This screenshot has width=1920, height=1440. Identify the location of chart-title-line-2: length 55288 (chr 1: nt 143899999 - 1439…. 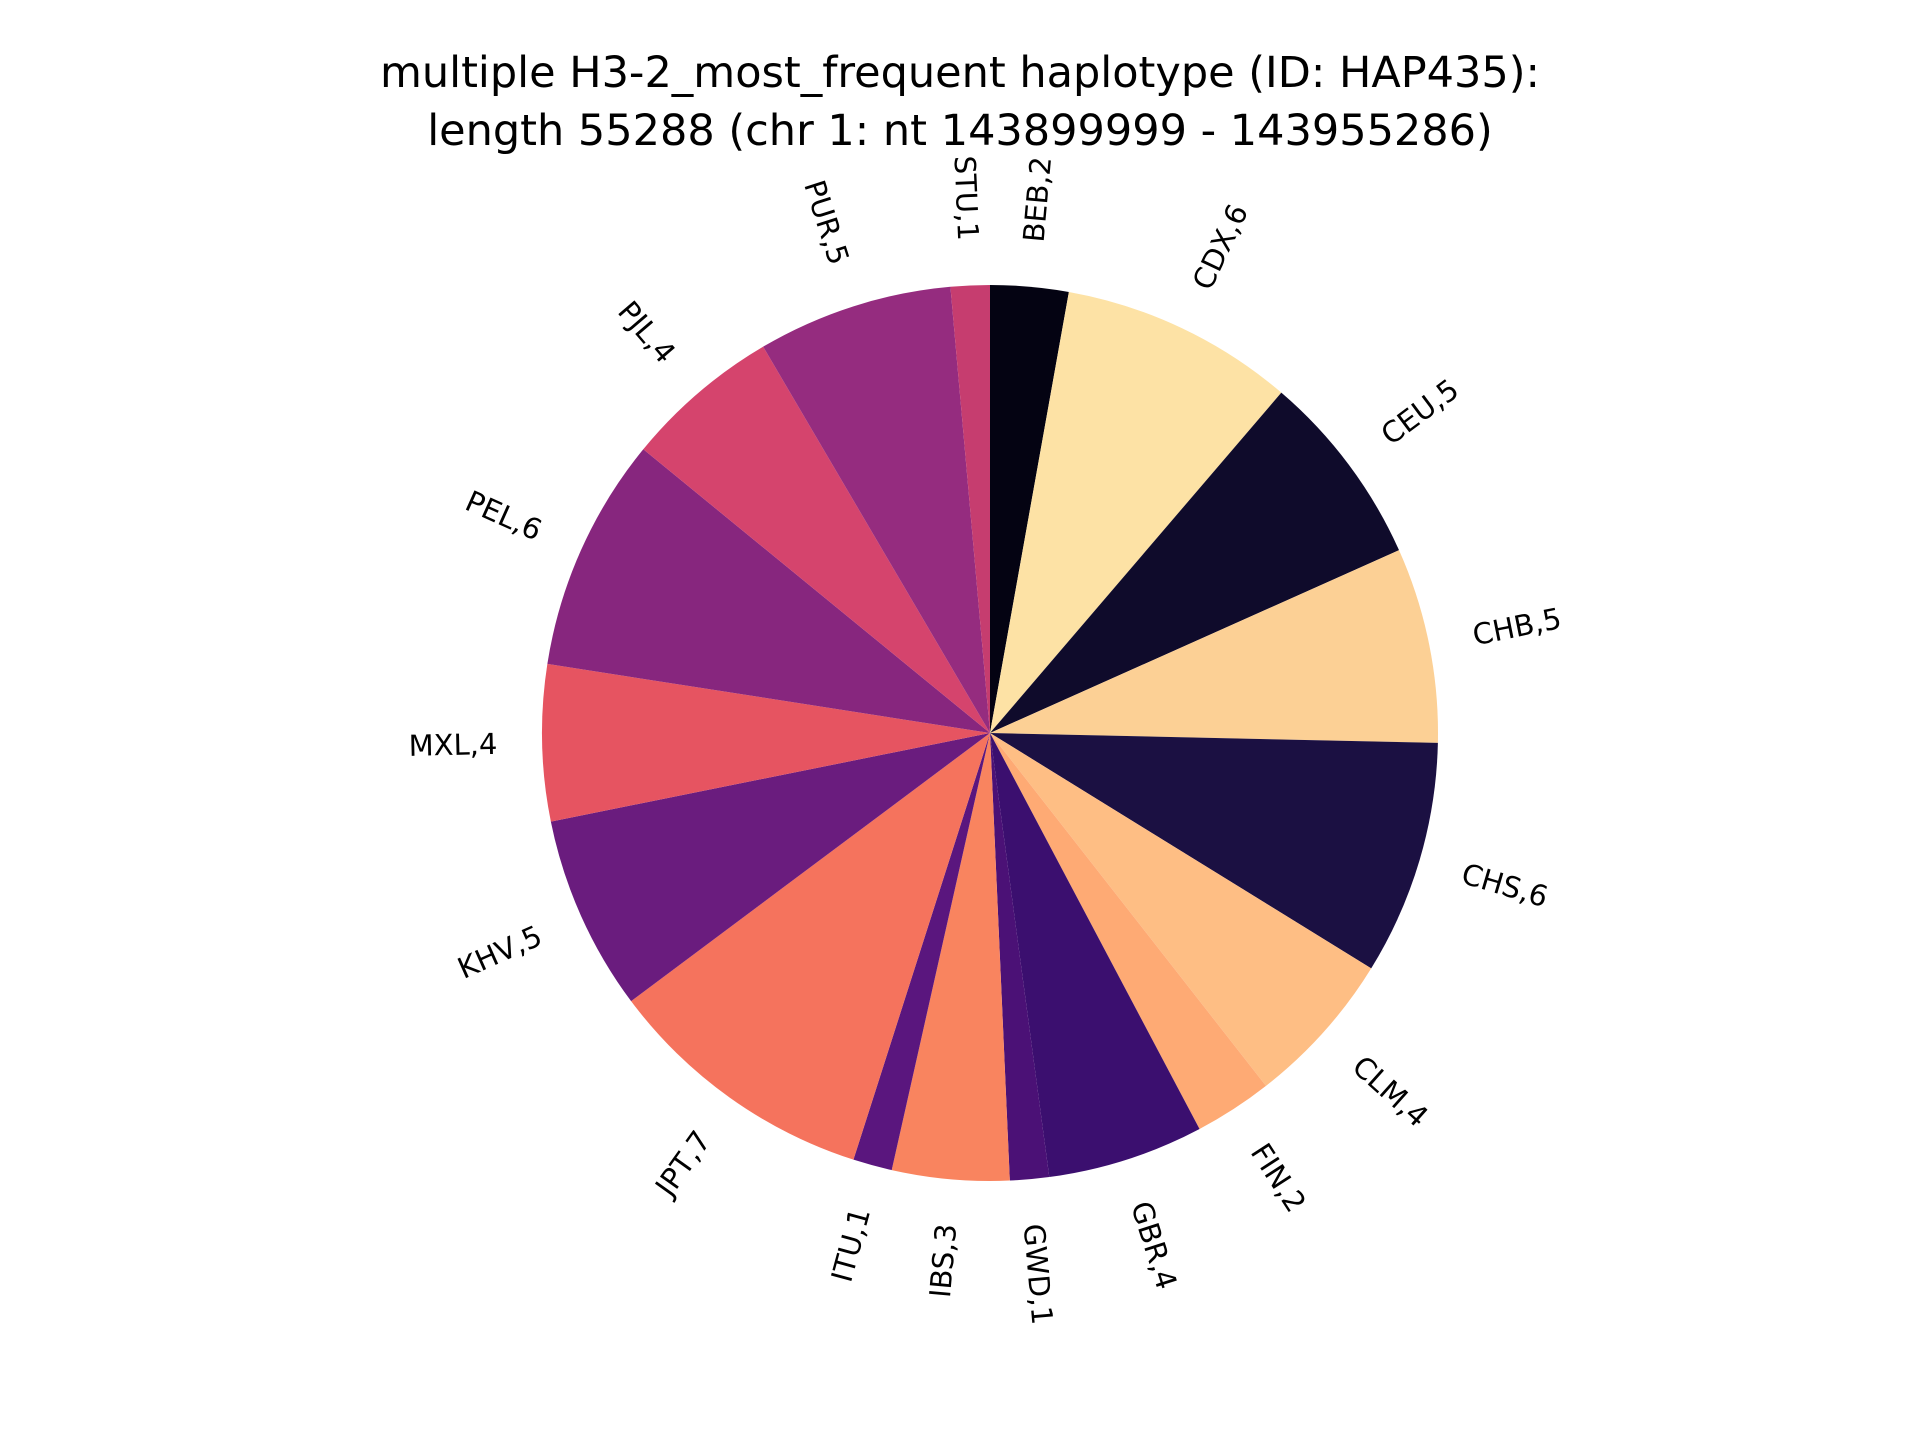
(960, 131).